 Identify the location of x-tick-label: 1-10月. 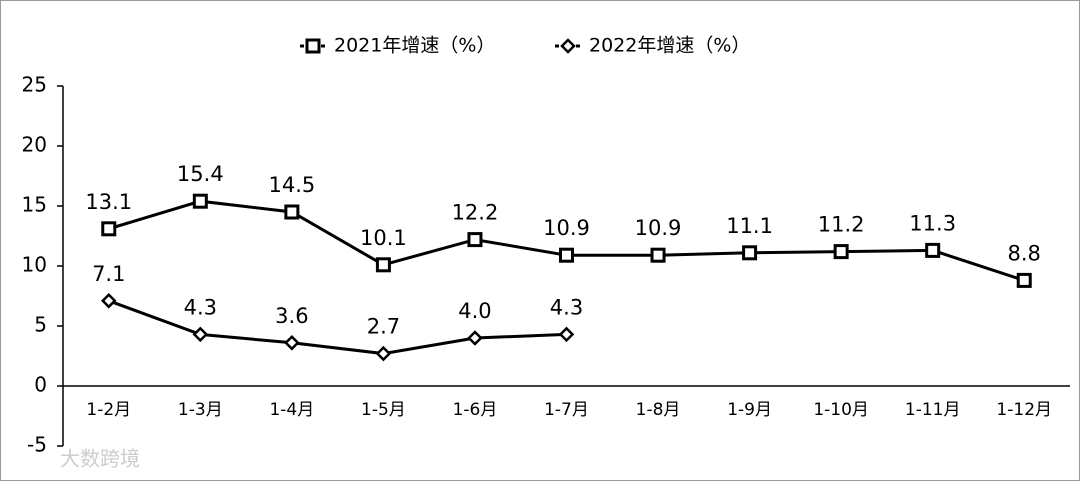
(841, 410).